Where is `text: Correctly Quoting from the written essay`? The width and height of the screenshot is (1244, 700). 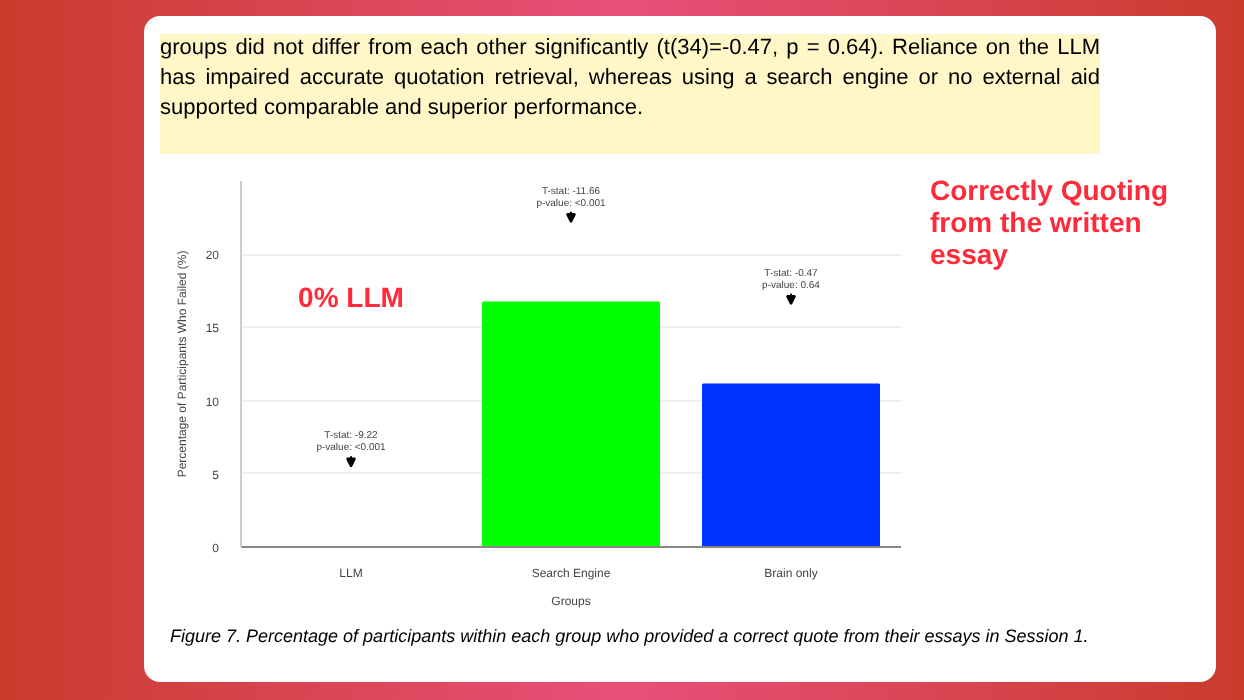 text: Correctly Quoting from the written essay is located at coordinates (1050, 222).